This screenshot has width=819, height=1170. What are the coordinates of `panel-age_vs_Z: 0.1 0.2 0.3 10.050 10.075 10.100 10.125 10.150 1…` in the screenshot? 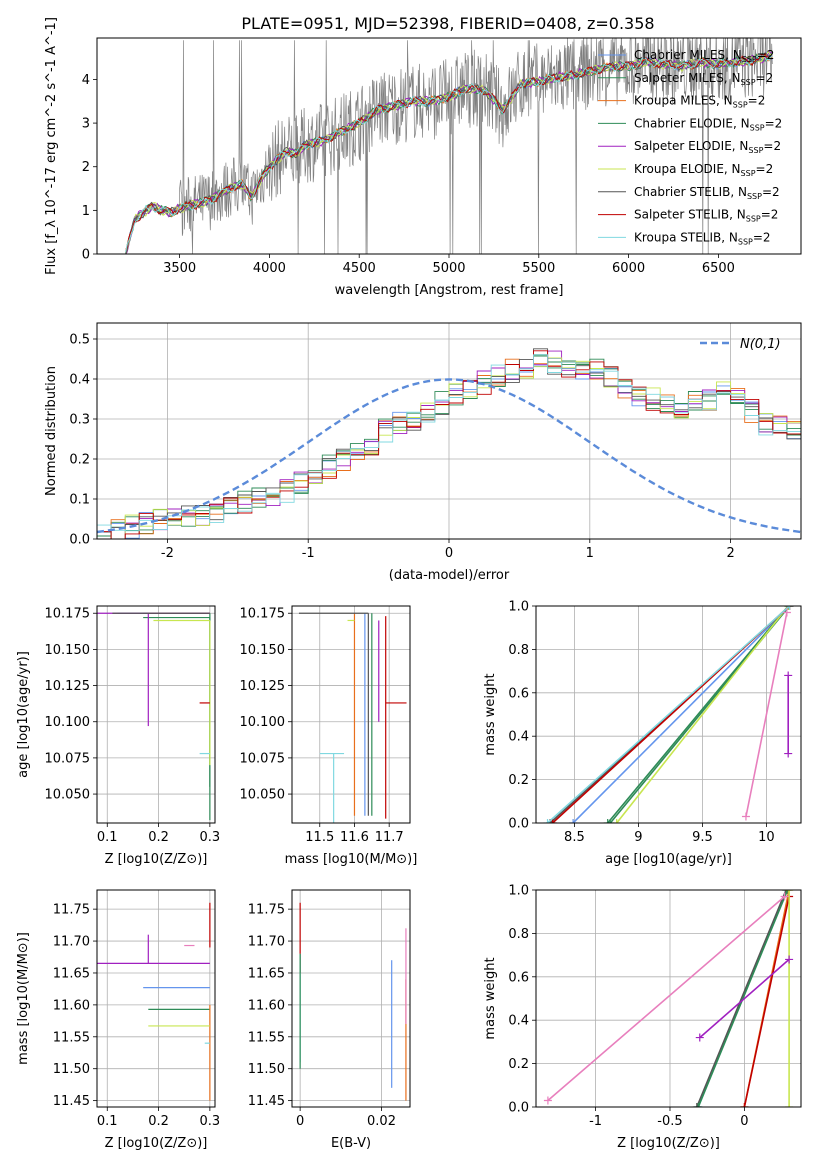 It's located at (118, 736).